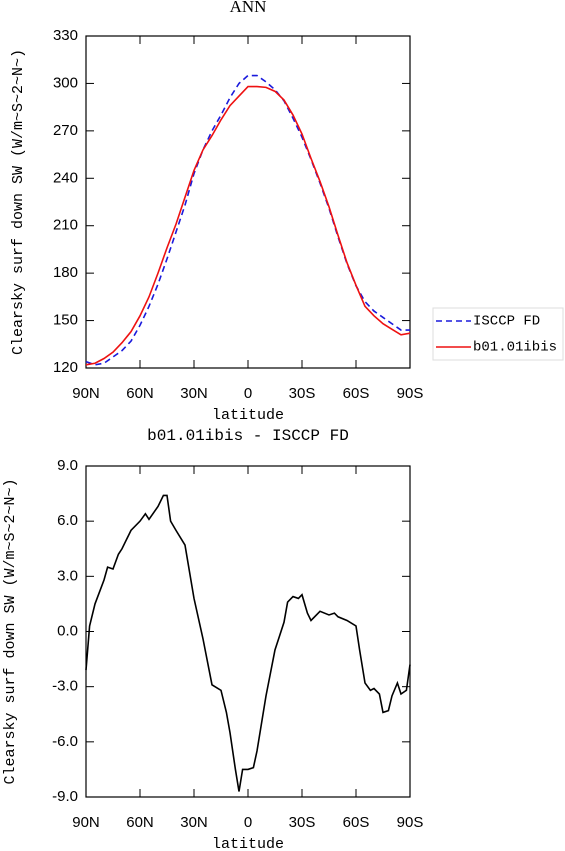  I want to click on y-tick-label: 150, so click(65, 320).